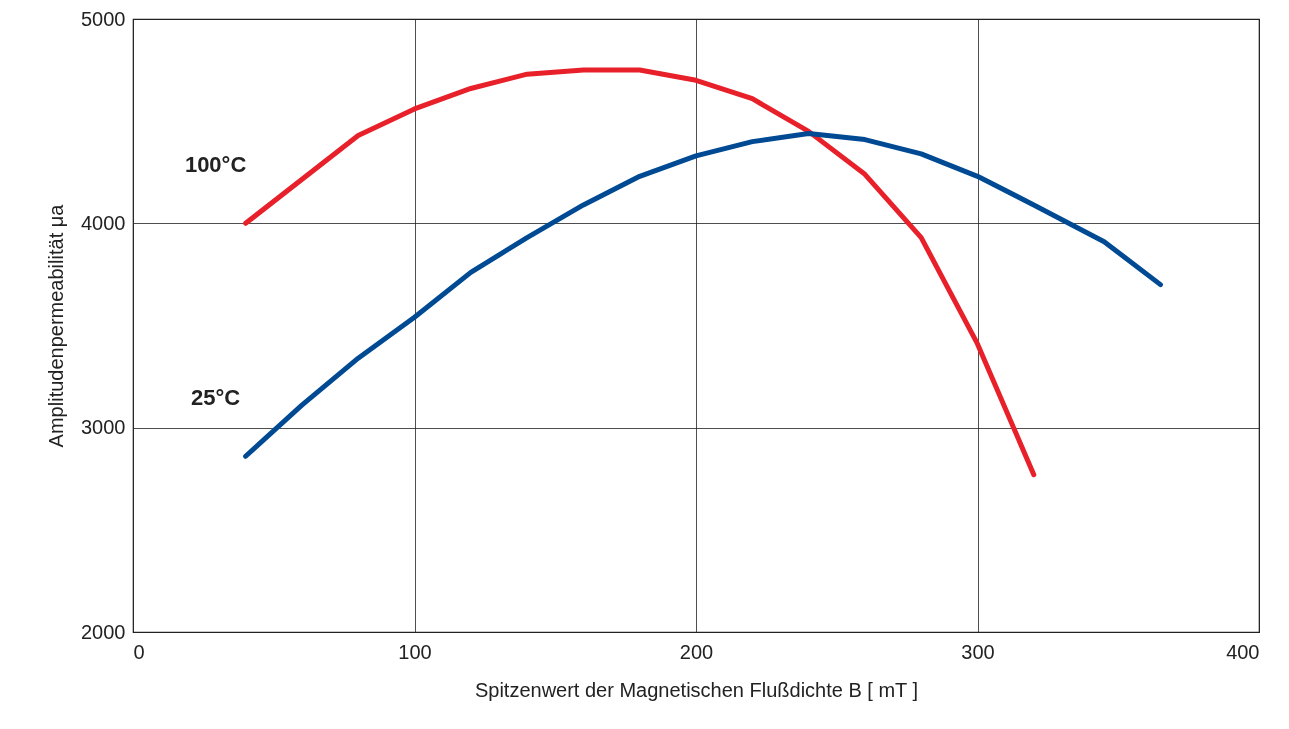 This screenshot has width=1289, height=729. I want to click on x-tick-label: 400, so click(1243, 651).